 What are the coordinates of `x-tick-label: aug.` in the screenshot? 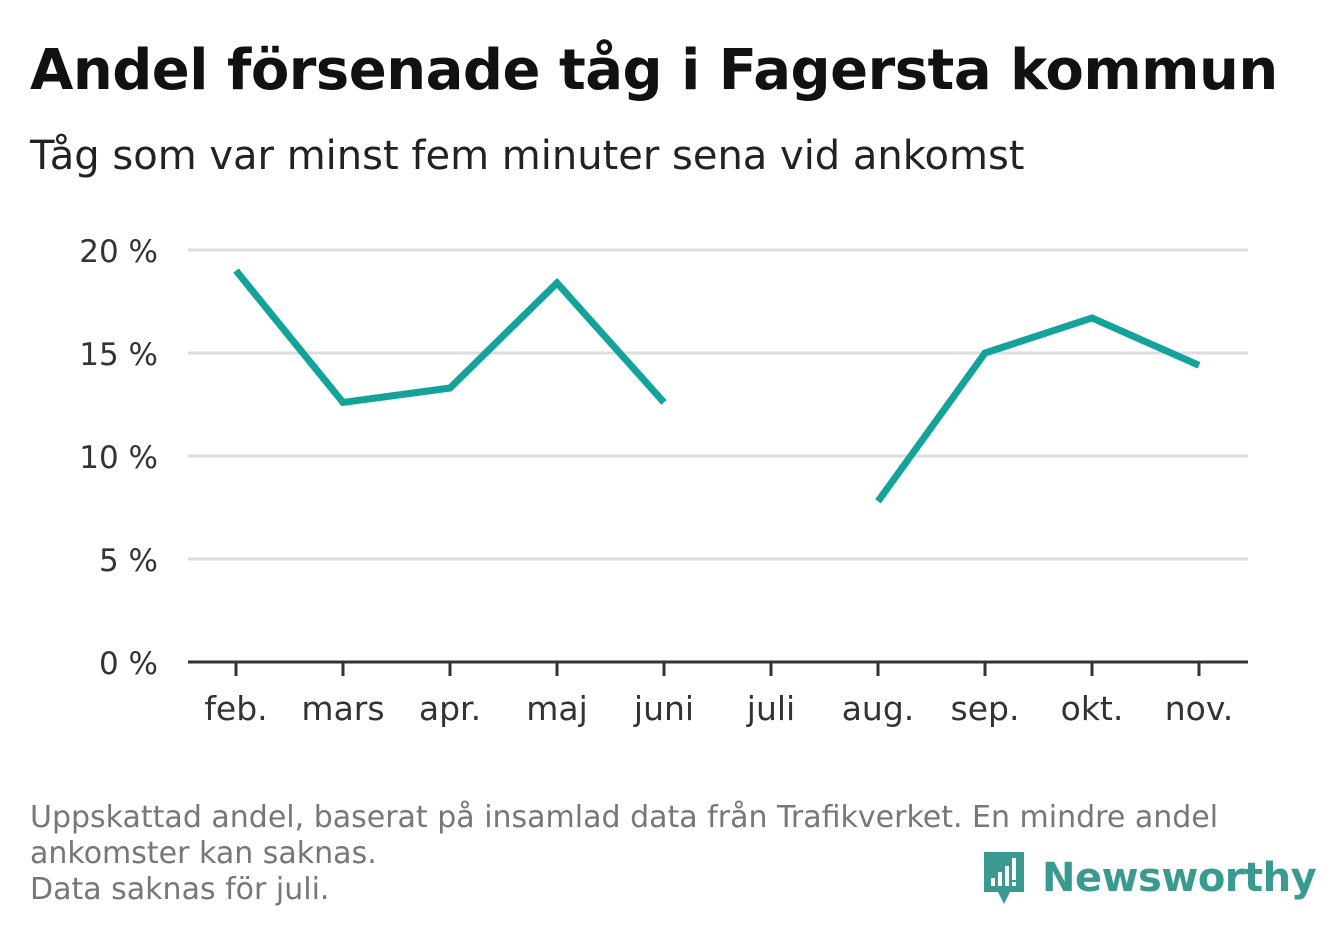 It's located at (878, 708).